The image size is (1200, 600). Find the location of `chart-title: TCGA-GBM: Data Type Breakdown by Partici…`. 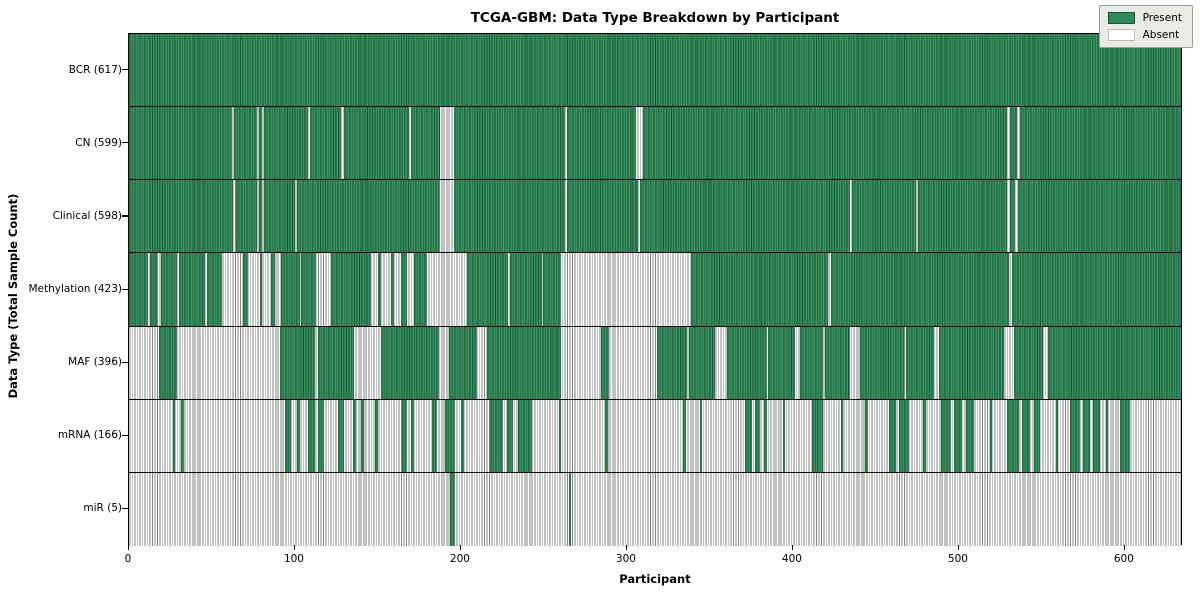

chart-title: TCGA-GBM: Data Type Breakdown by Partici… is located at coordinates (655, 18).